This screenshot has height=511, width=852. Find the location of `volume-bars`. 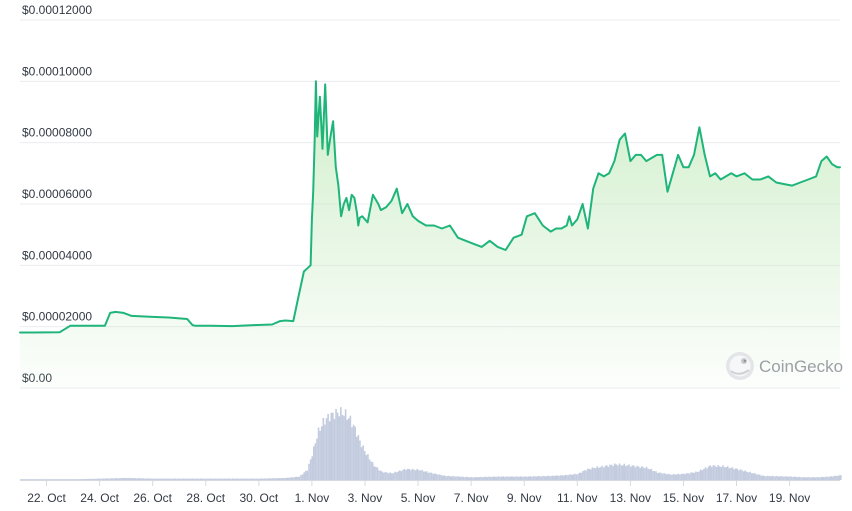

volume-bars is located at coordinates (431, 444).